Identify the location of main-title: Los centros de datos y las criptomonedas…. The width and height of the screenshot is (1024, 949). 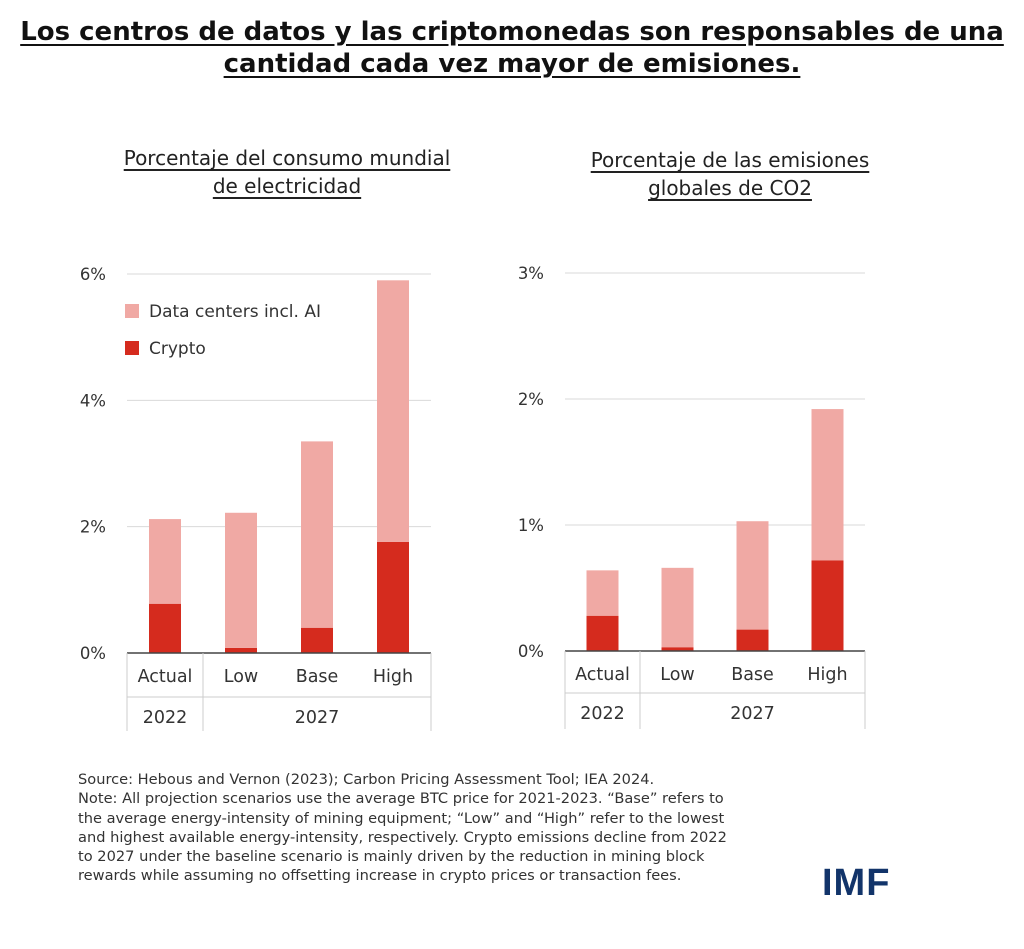
(512, 48).